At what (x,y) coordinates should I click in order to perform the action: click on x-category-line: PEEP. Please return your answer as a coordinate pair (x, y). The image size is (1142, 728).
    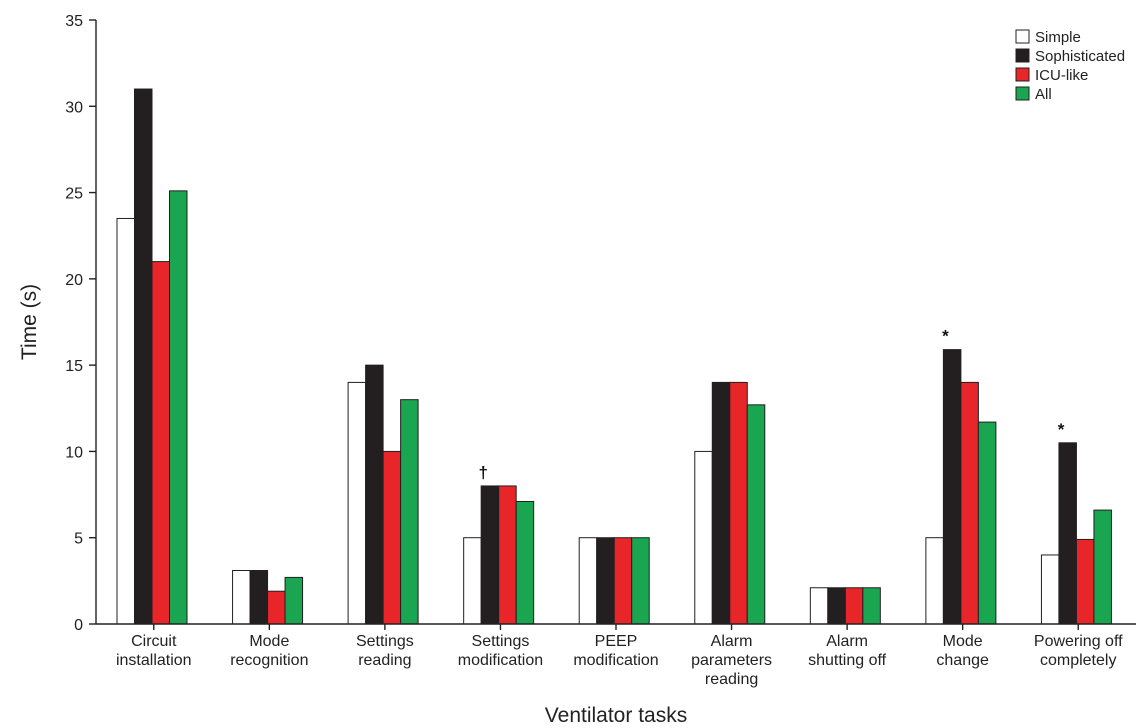
    Looking at the image, I should click on (616, 641).